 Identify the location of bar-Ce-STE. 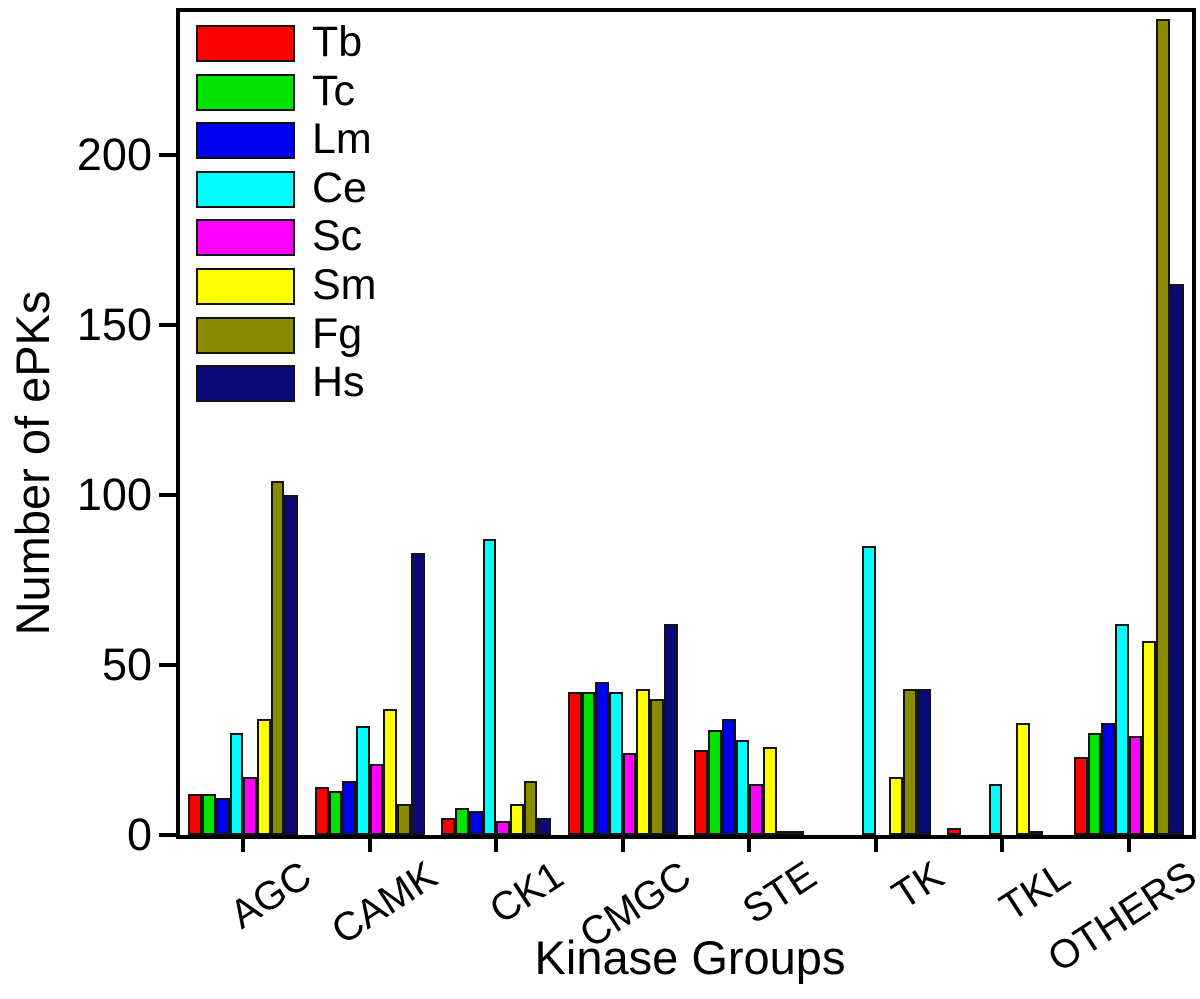
(742, 787).